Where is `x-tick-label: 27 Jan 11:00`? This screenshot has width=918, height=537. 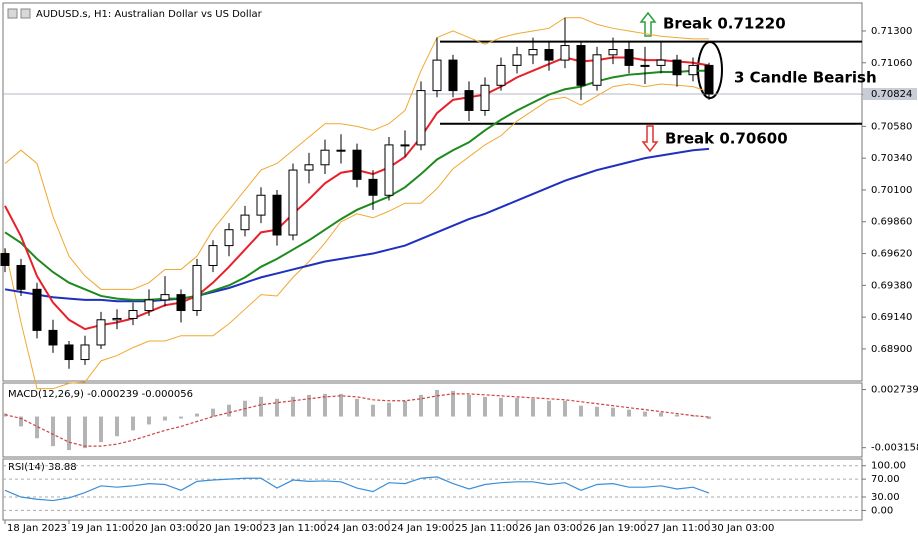
x-tick-label: 27 Jan 11:00 is located at coordinates (678, 528).